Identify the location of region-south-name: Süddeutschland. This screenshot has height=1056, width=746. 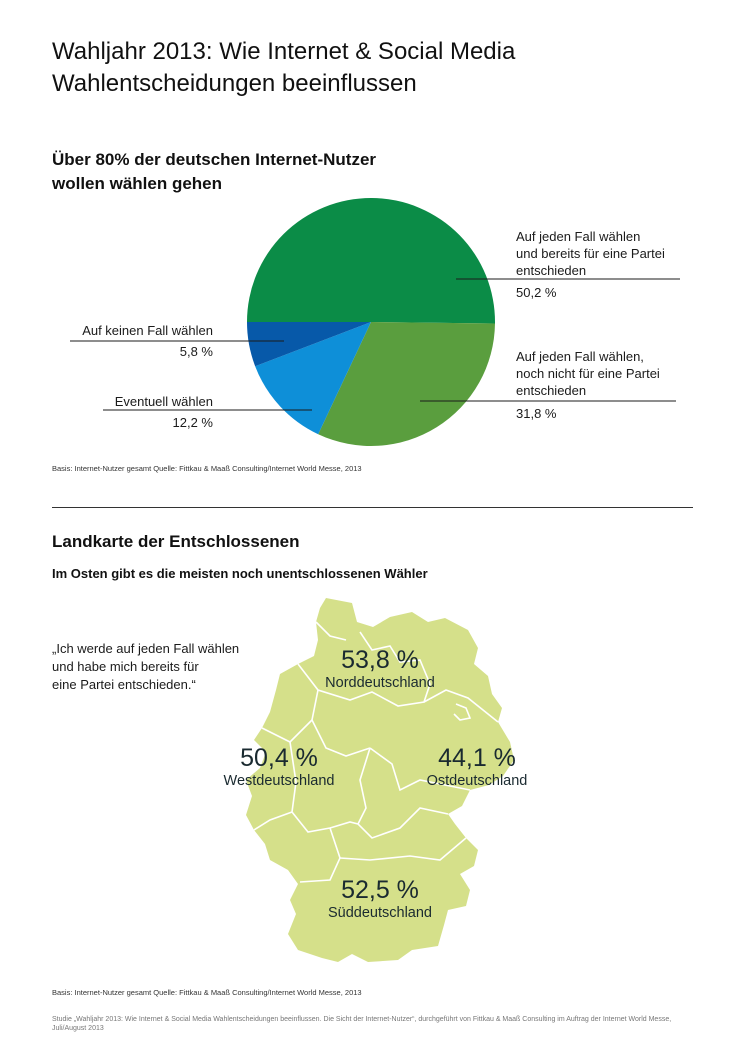
(380, 913).